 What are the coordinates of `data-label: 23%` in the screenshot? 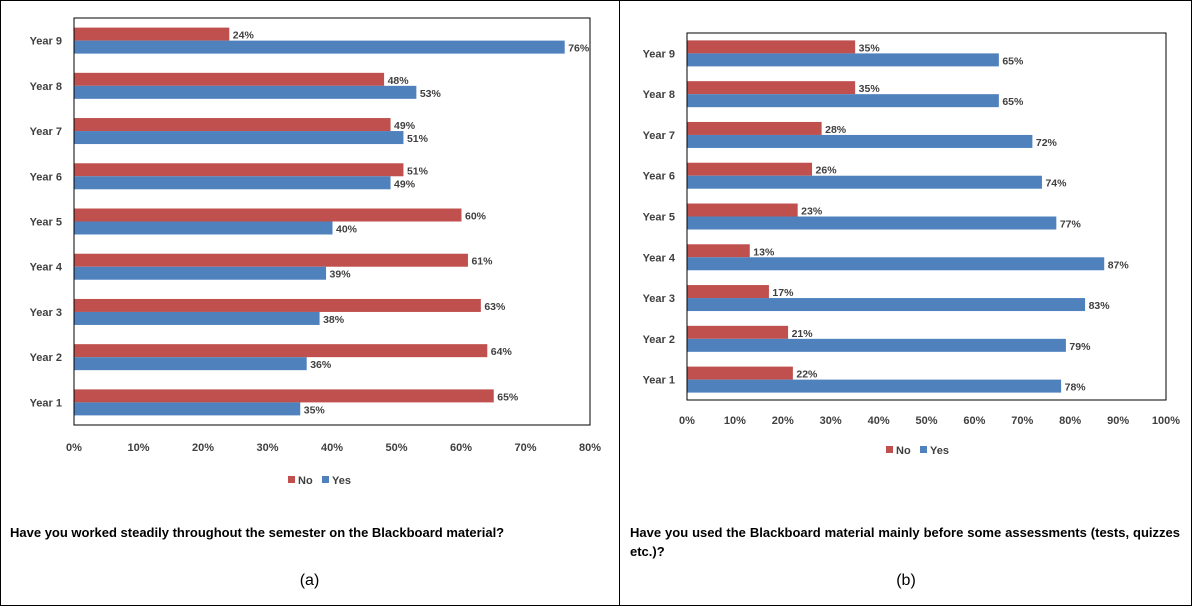 It's located at (812, 212).